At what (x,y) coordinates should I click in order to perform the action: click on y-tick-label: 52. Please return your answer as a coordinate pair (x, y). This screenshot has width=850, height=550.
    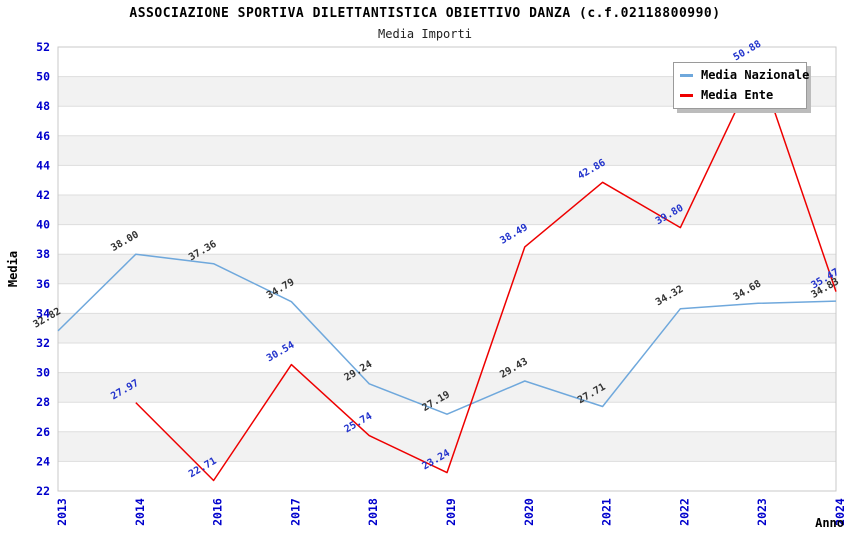
    Looking at the image, I should click on (43, 47).